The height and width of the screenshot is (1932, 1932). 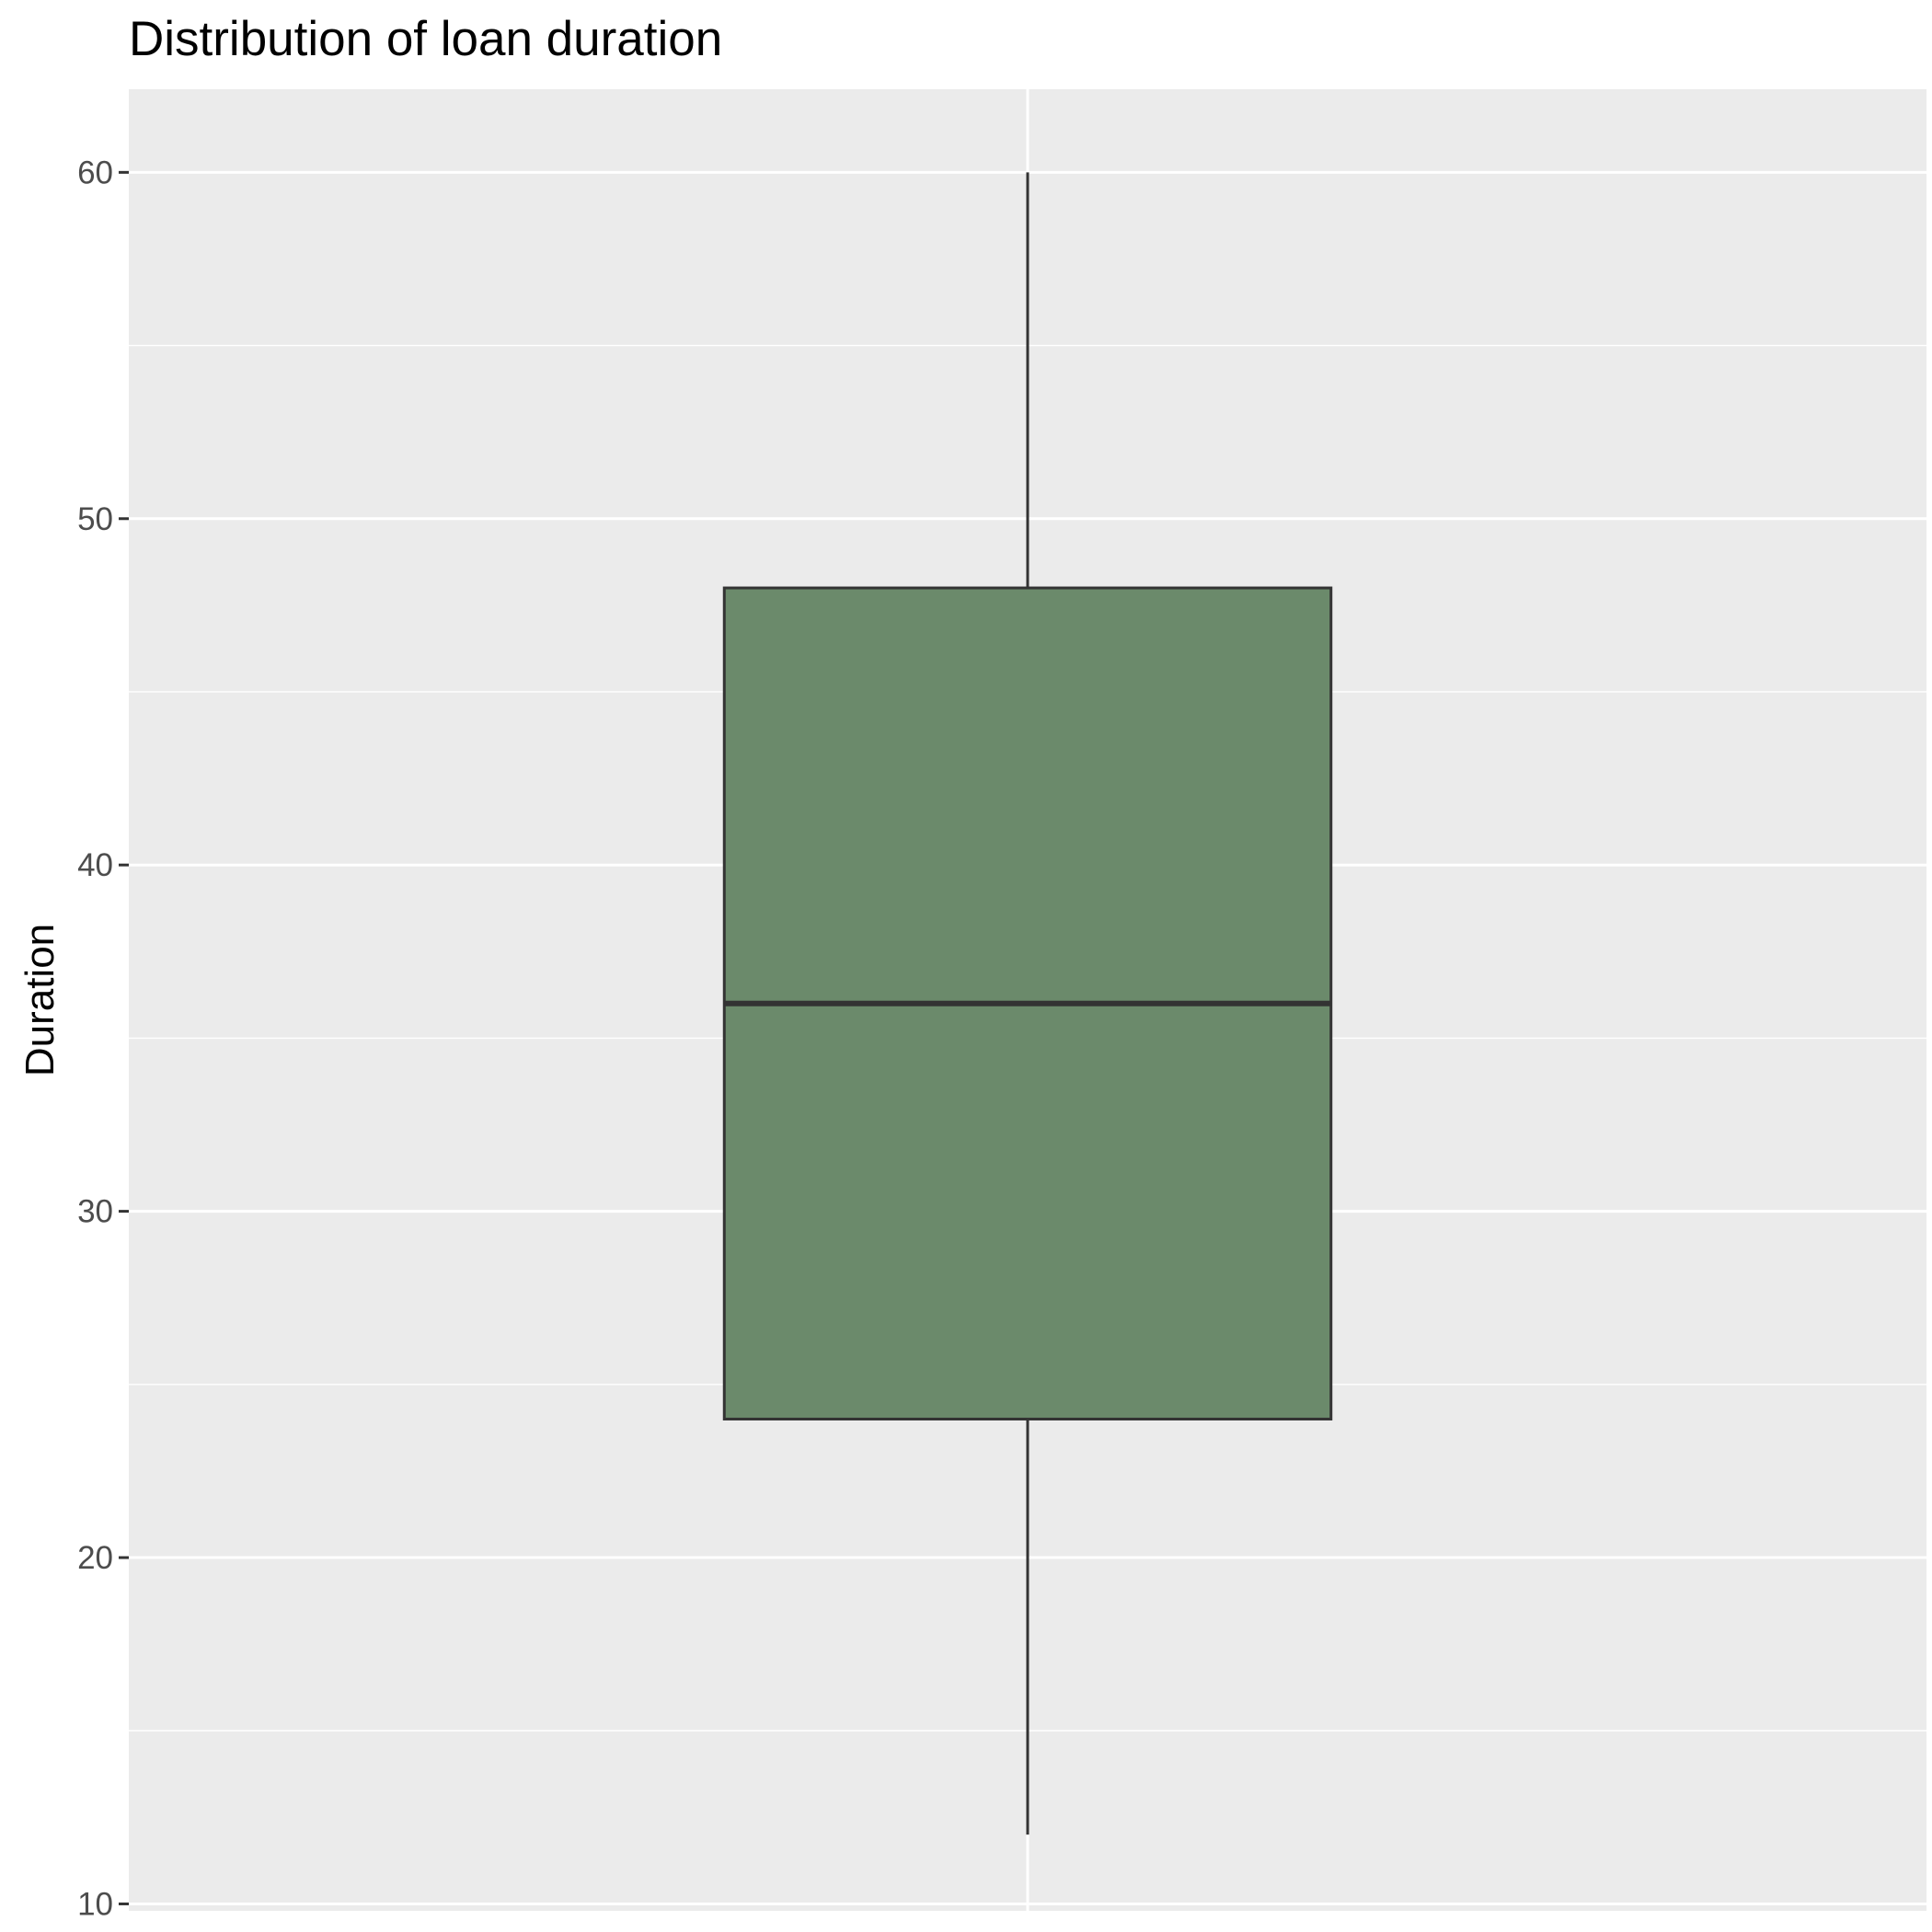 I want to click on y-axis: 10 20 30 40 50 60, so click(x=103, y=1038).